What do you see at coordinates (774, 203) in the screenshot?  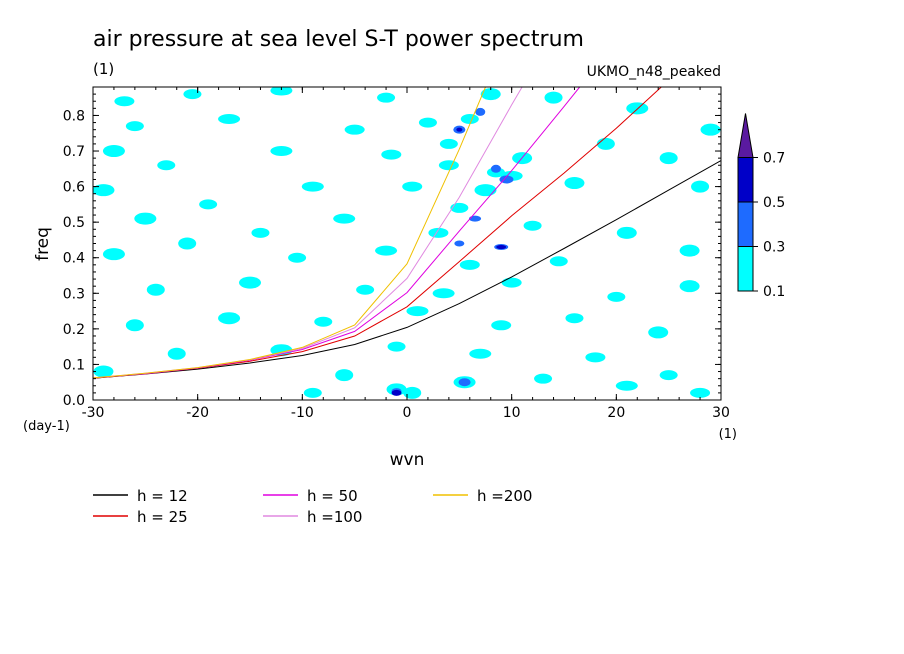 I see `colorbar-label: 0.5` at bounding box center [774, 203].